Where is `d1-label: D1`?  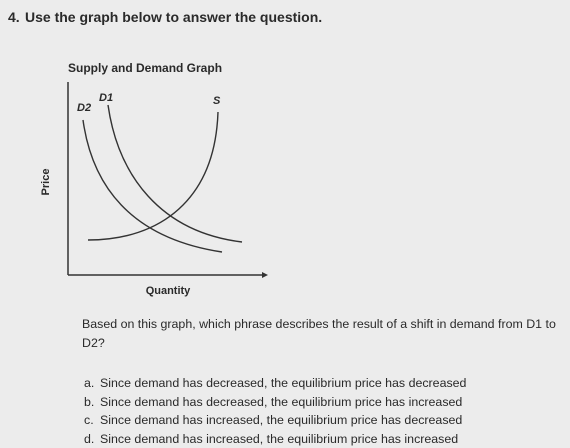
d1-label: D1 is located at coordinates (106, 98).